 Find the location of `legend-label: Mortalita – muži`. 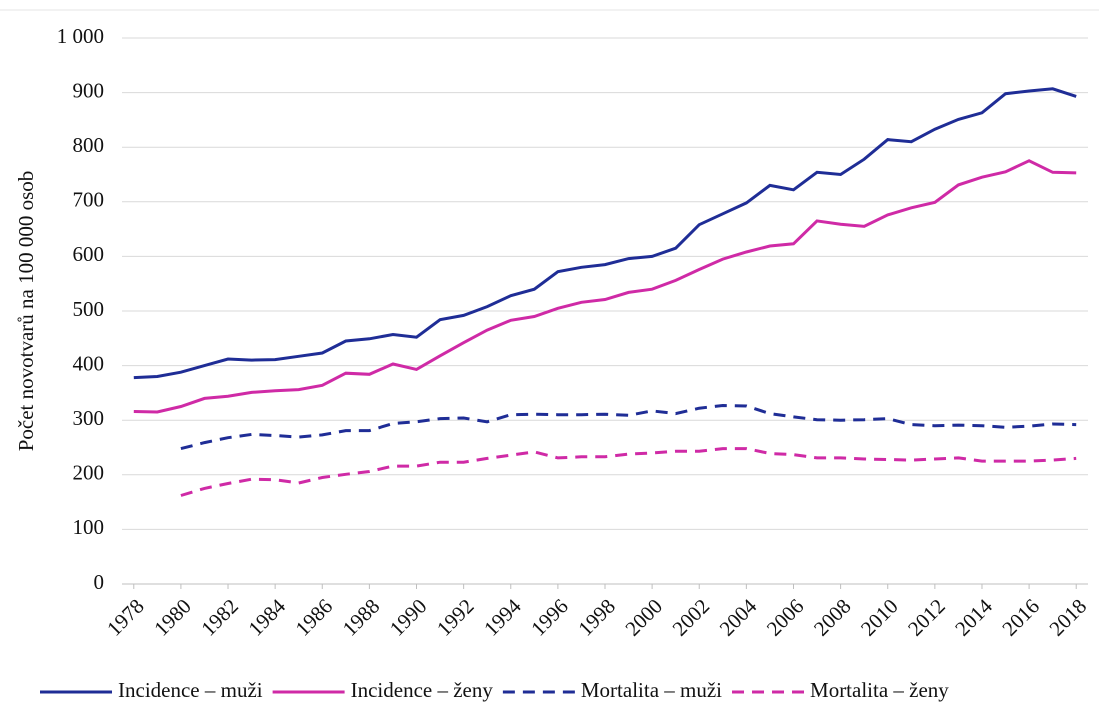

legend-label: Mortalita – muži is located at coordinates (651, 690).